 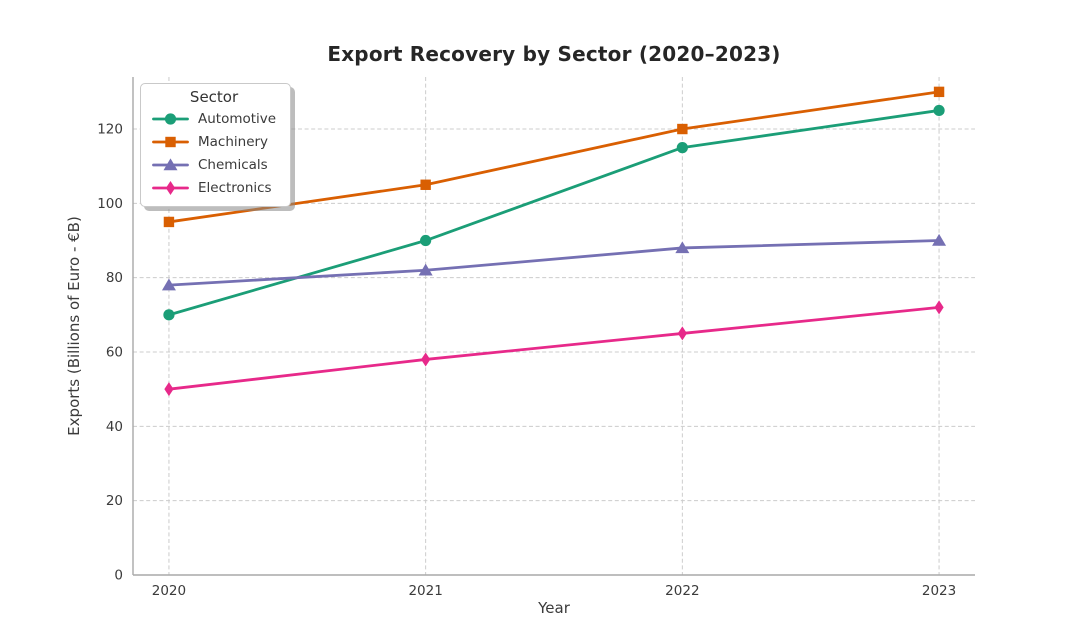 I want to click on legend-swatch-machinery, so click(x=170, y=142).